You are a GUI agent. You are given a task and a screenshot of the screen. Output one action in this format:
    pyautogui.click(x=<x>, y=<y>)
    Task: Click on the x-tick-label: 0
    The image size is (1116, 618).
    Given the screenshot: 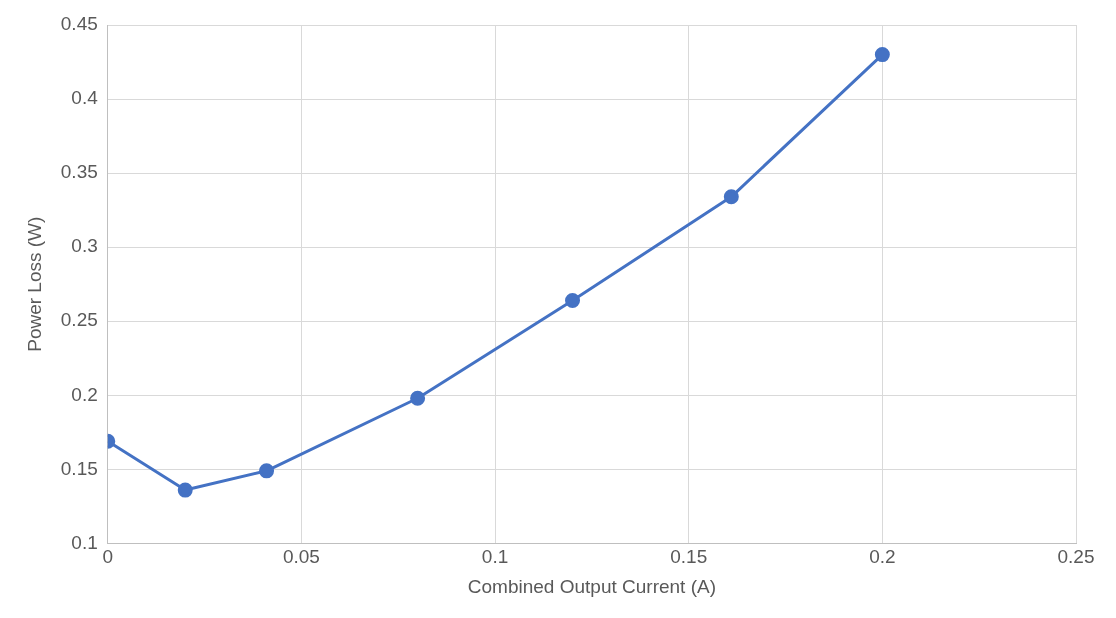 What is the action you would take?
    pyautogui.click(x=108, y=557)
    